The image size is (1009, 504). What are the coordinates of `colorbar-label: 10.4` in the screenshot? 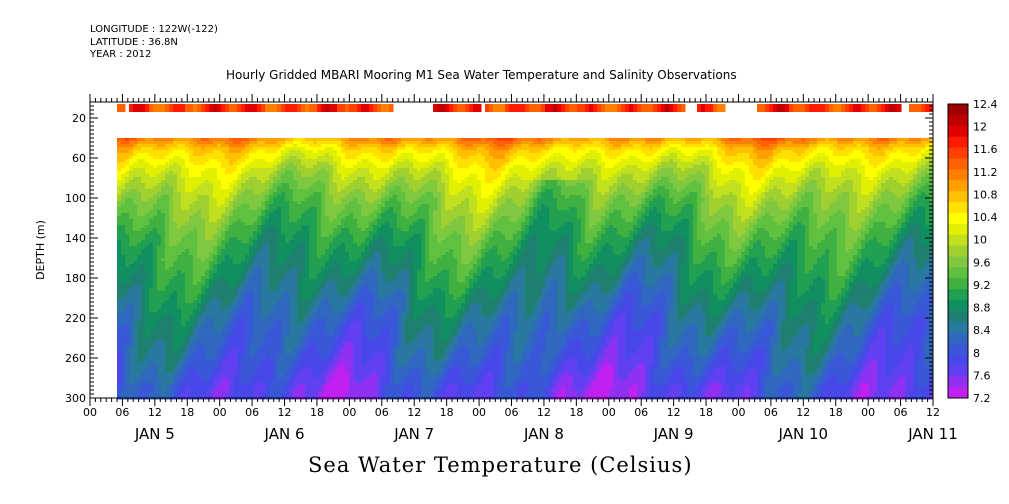 It's located at (985, 217).